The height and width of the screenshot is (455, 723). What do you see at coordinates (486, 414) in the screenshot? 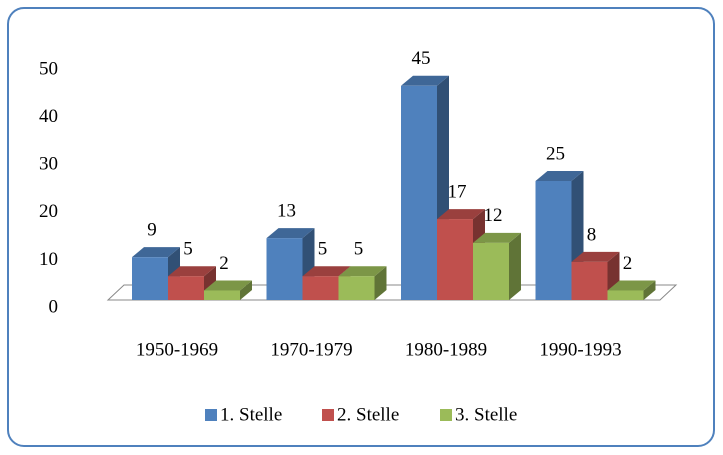
I see `legend-label: 3. Stelle` at bounding box center [486, 414].